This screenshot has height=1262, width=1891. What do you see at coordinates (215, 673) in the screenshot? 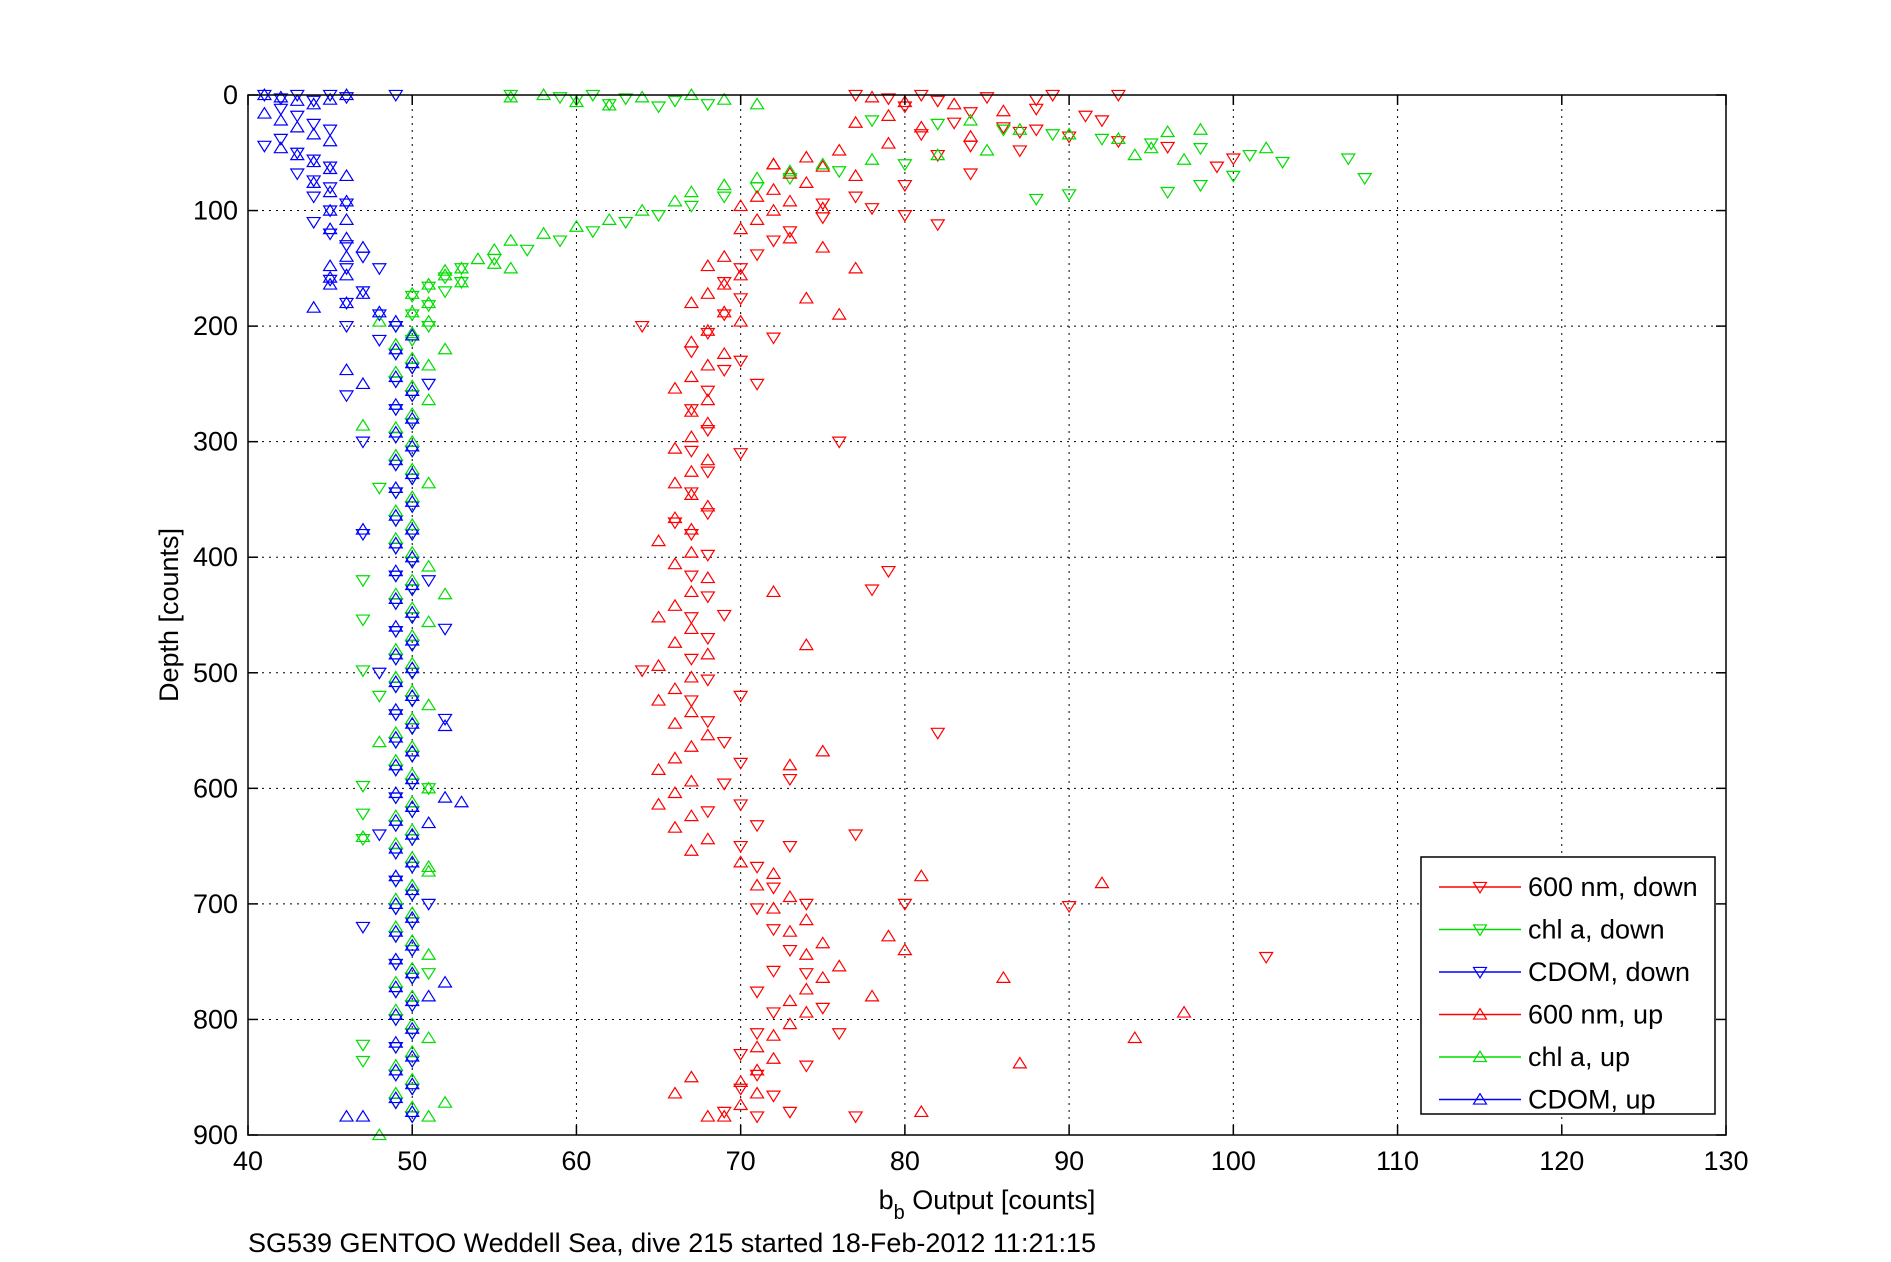
I see `y-tick-label: 500` at bounding box center [215, 673].